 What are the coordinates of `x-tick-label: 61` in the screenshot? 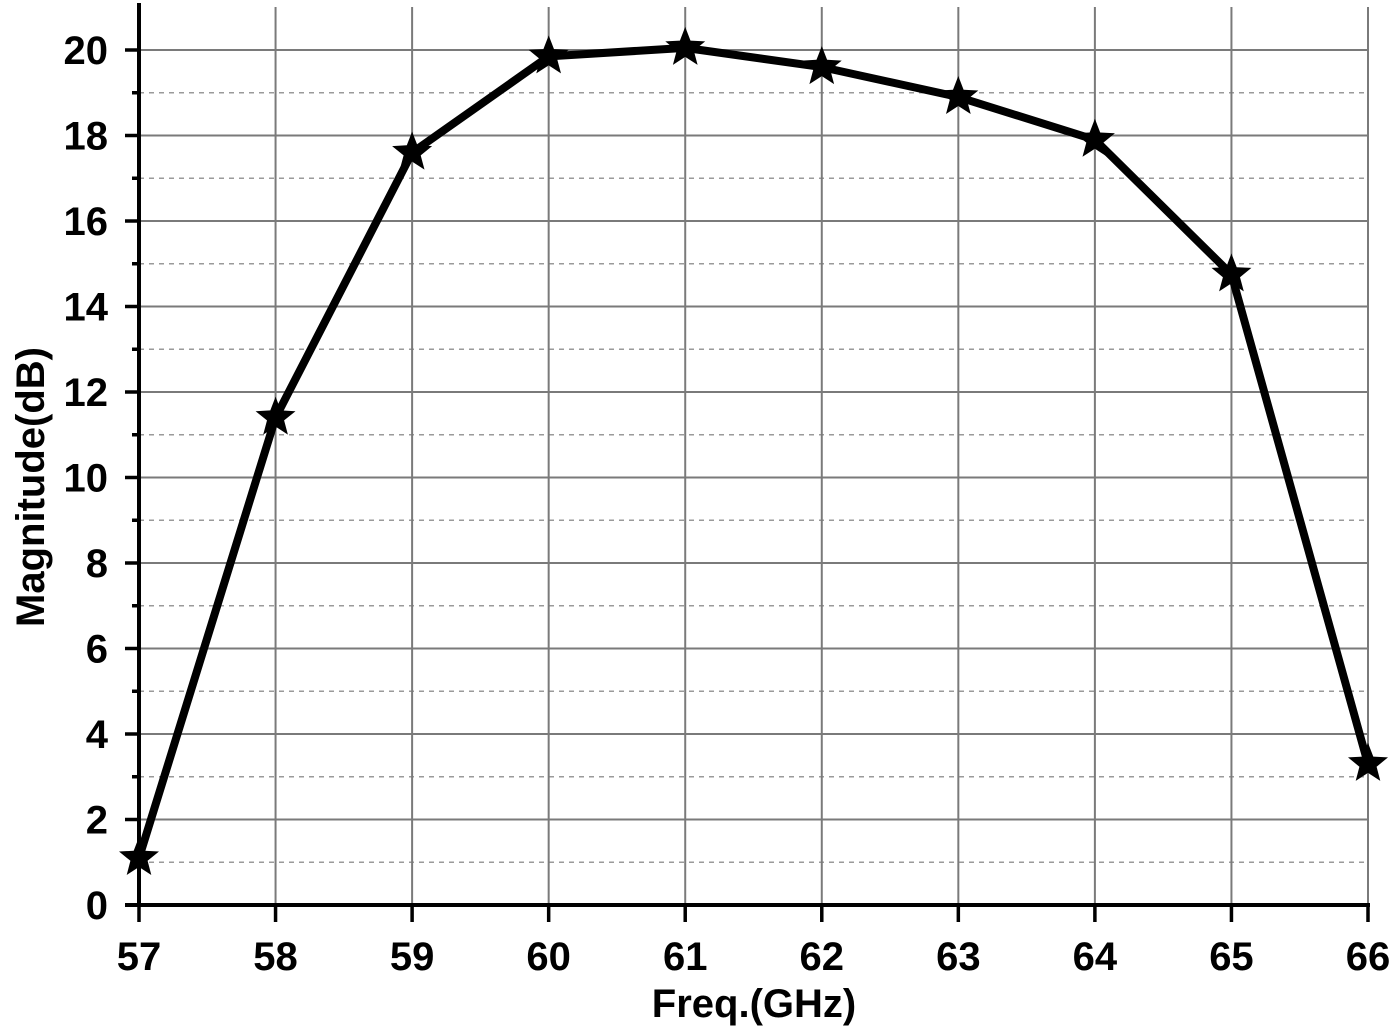 It's located at (685, 957).